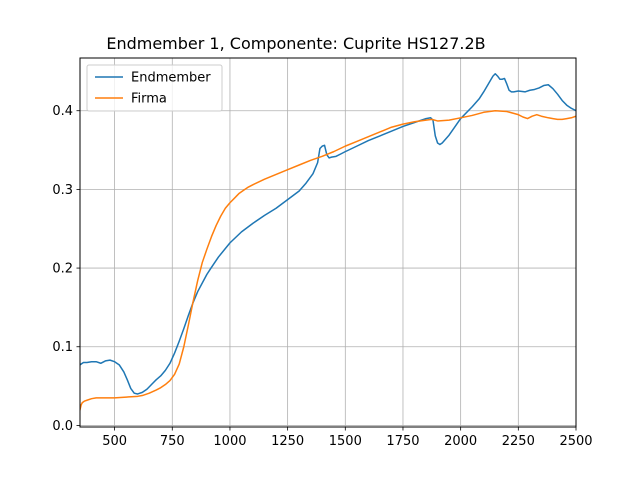 The image size is (640, 480). Describe the element at coordinates (345, 441) in the screenshot. I see `x-tick-label: 1500` at that location.